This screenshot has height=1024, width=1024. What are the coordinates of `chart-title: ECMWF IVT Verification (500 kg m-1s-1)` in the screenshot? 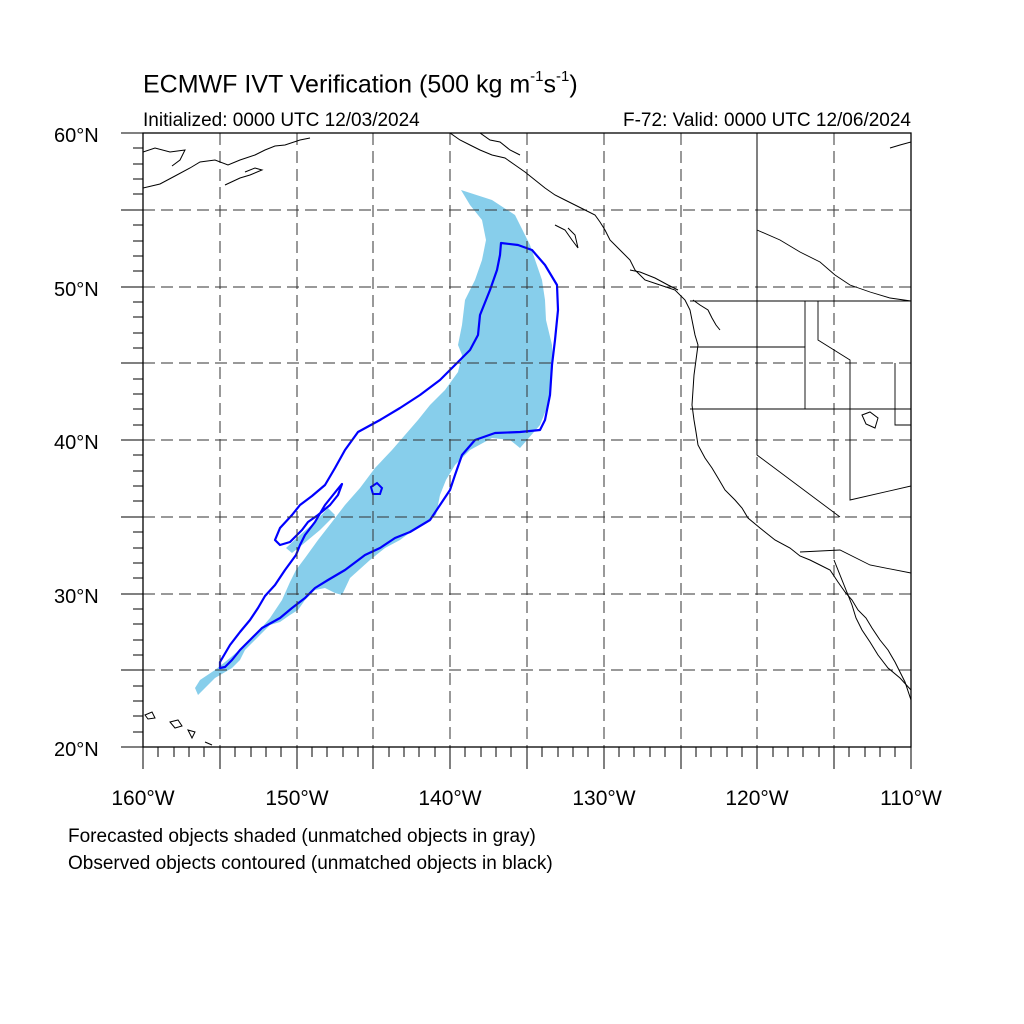 It's located at (360, 83).